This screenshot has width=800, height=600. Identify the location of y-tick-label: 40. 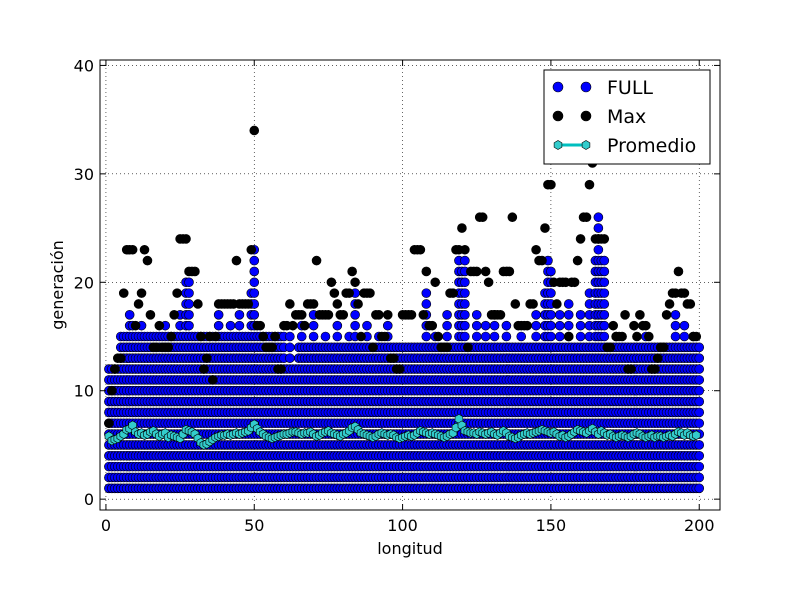
(84, 65).